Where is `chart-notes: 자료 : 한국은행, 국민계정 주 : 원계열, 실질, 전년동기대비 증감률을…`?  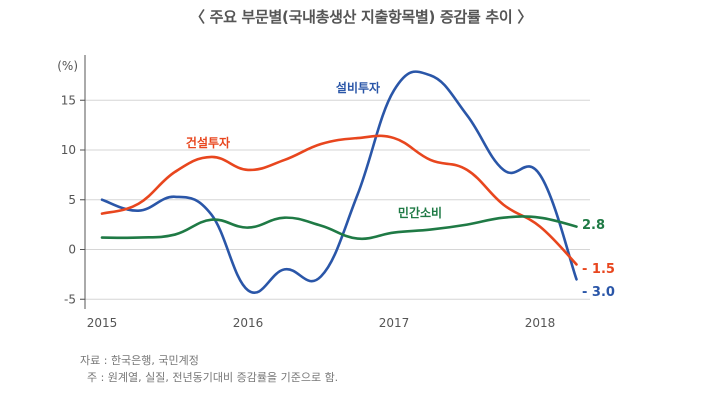
chart-notes: 자료 : 한국은행, 국민계정 주 : 원계열, 실질, 전년동기대비 증감률을… is located at coordinates (209, 369).